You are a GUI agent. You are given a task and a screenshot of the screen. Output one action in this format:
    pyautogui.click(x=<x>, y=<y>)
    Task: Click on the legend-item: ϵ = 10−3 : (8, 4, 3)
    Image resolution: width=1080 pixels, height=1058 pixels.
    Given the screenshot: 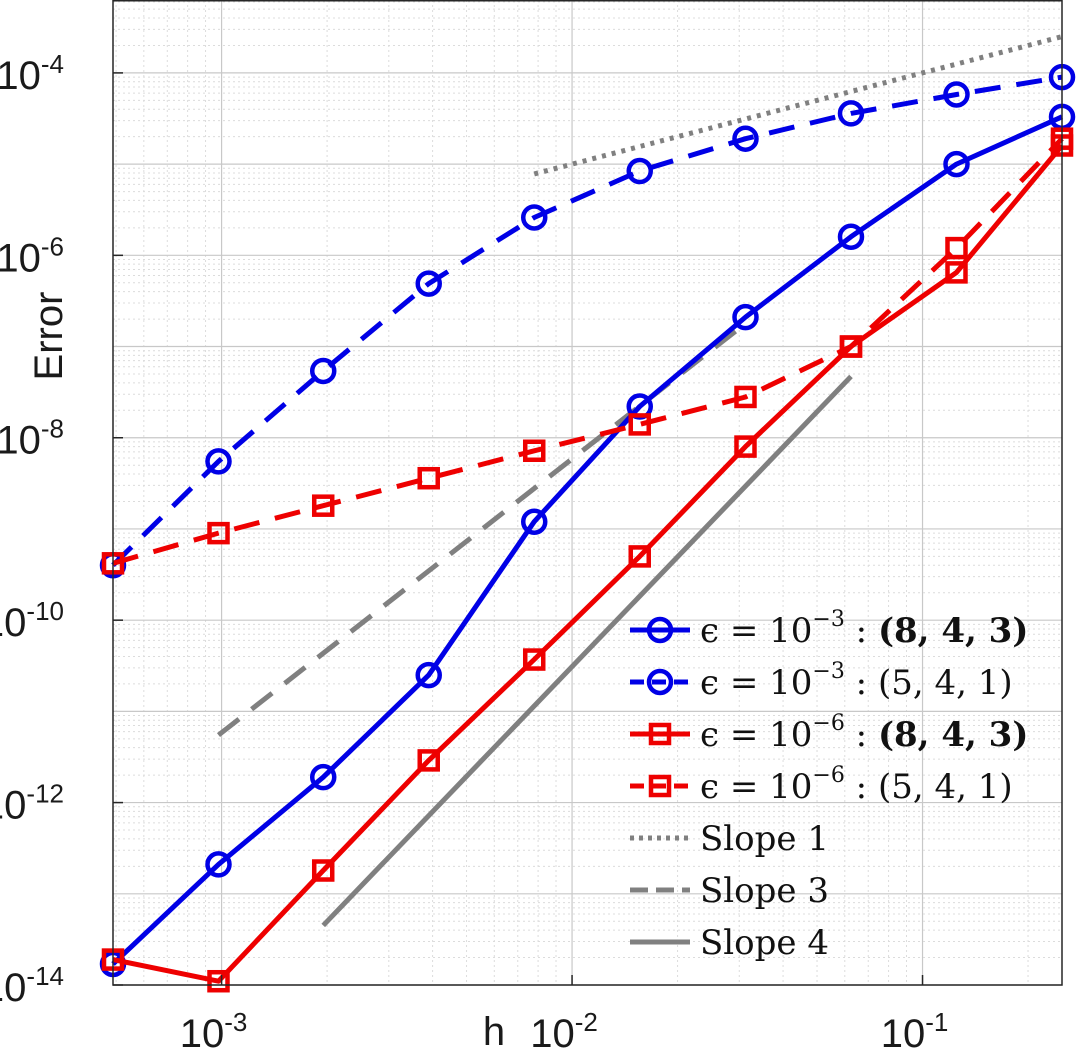 What is the action you would take?
    pyautogui.click(x=829, y=629)
    